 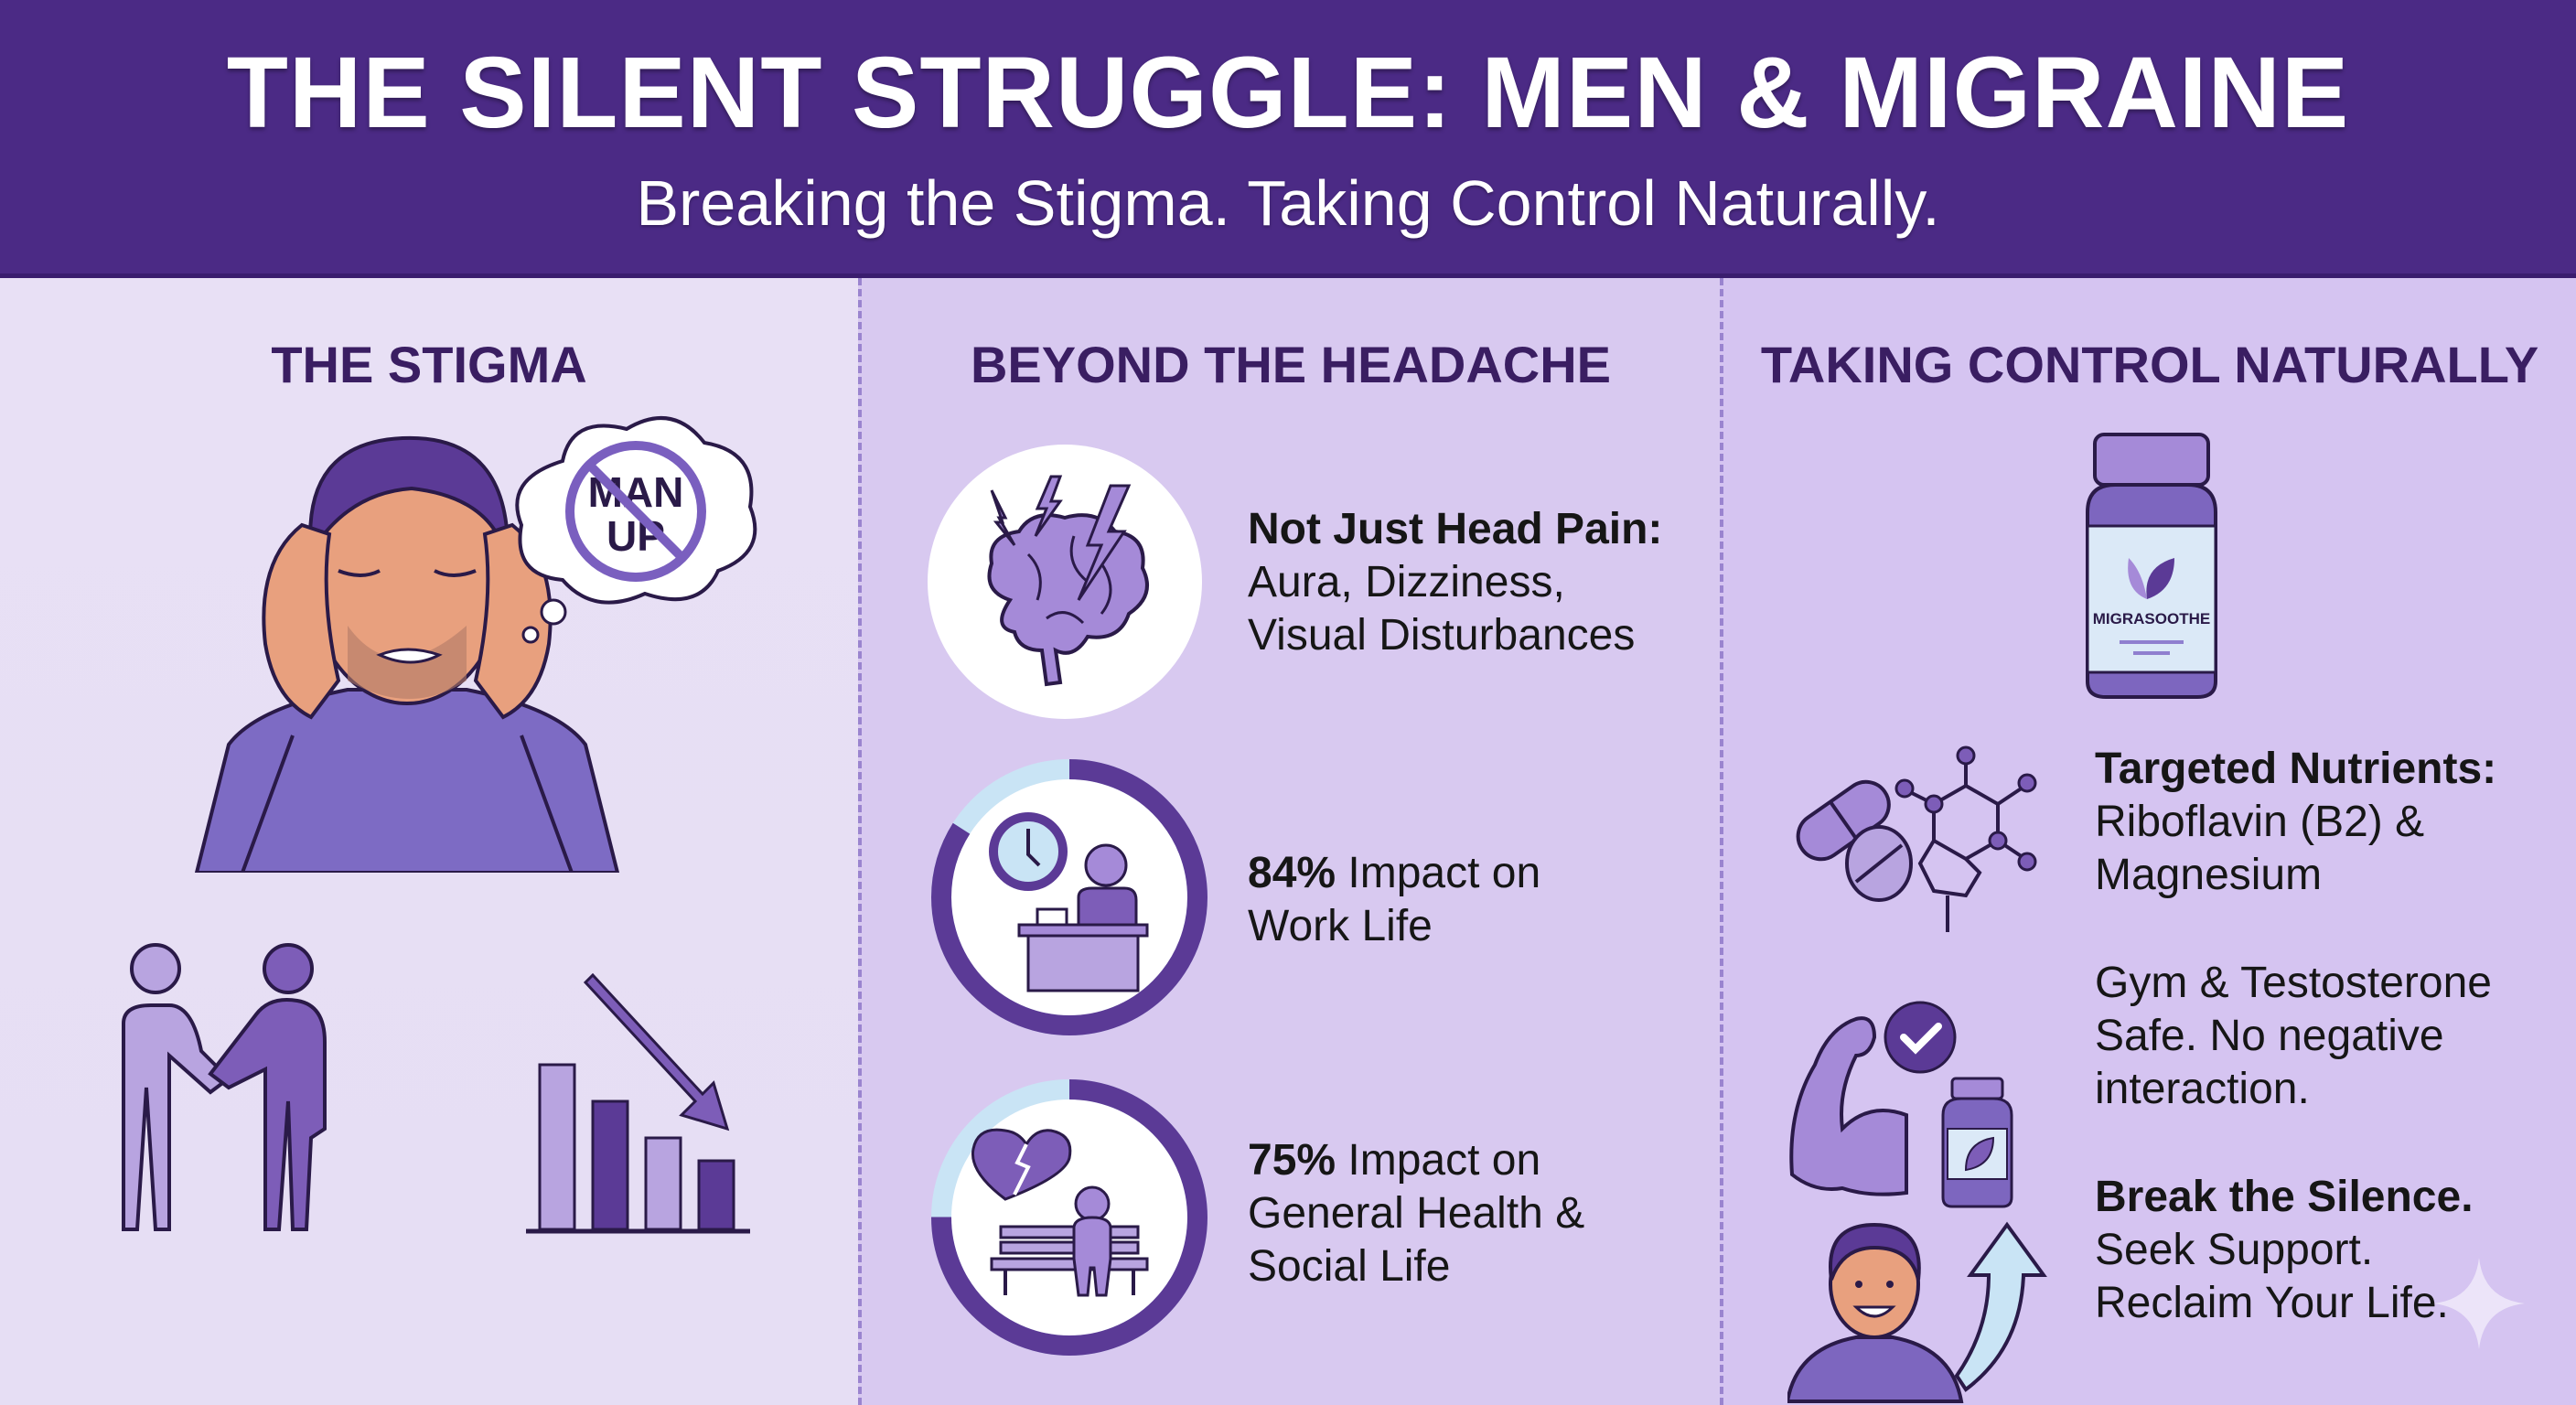 I want to click on handshake-icon, so click(x=225, y=1087).